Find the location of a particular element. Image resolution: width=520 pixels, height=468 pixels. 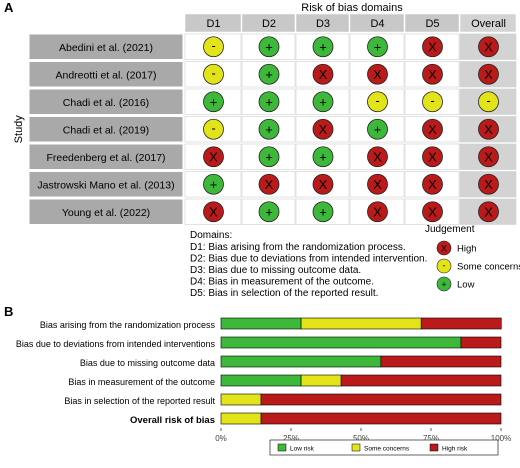

legend-some-circle is located at coordinates (444, 266).